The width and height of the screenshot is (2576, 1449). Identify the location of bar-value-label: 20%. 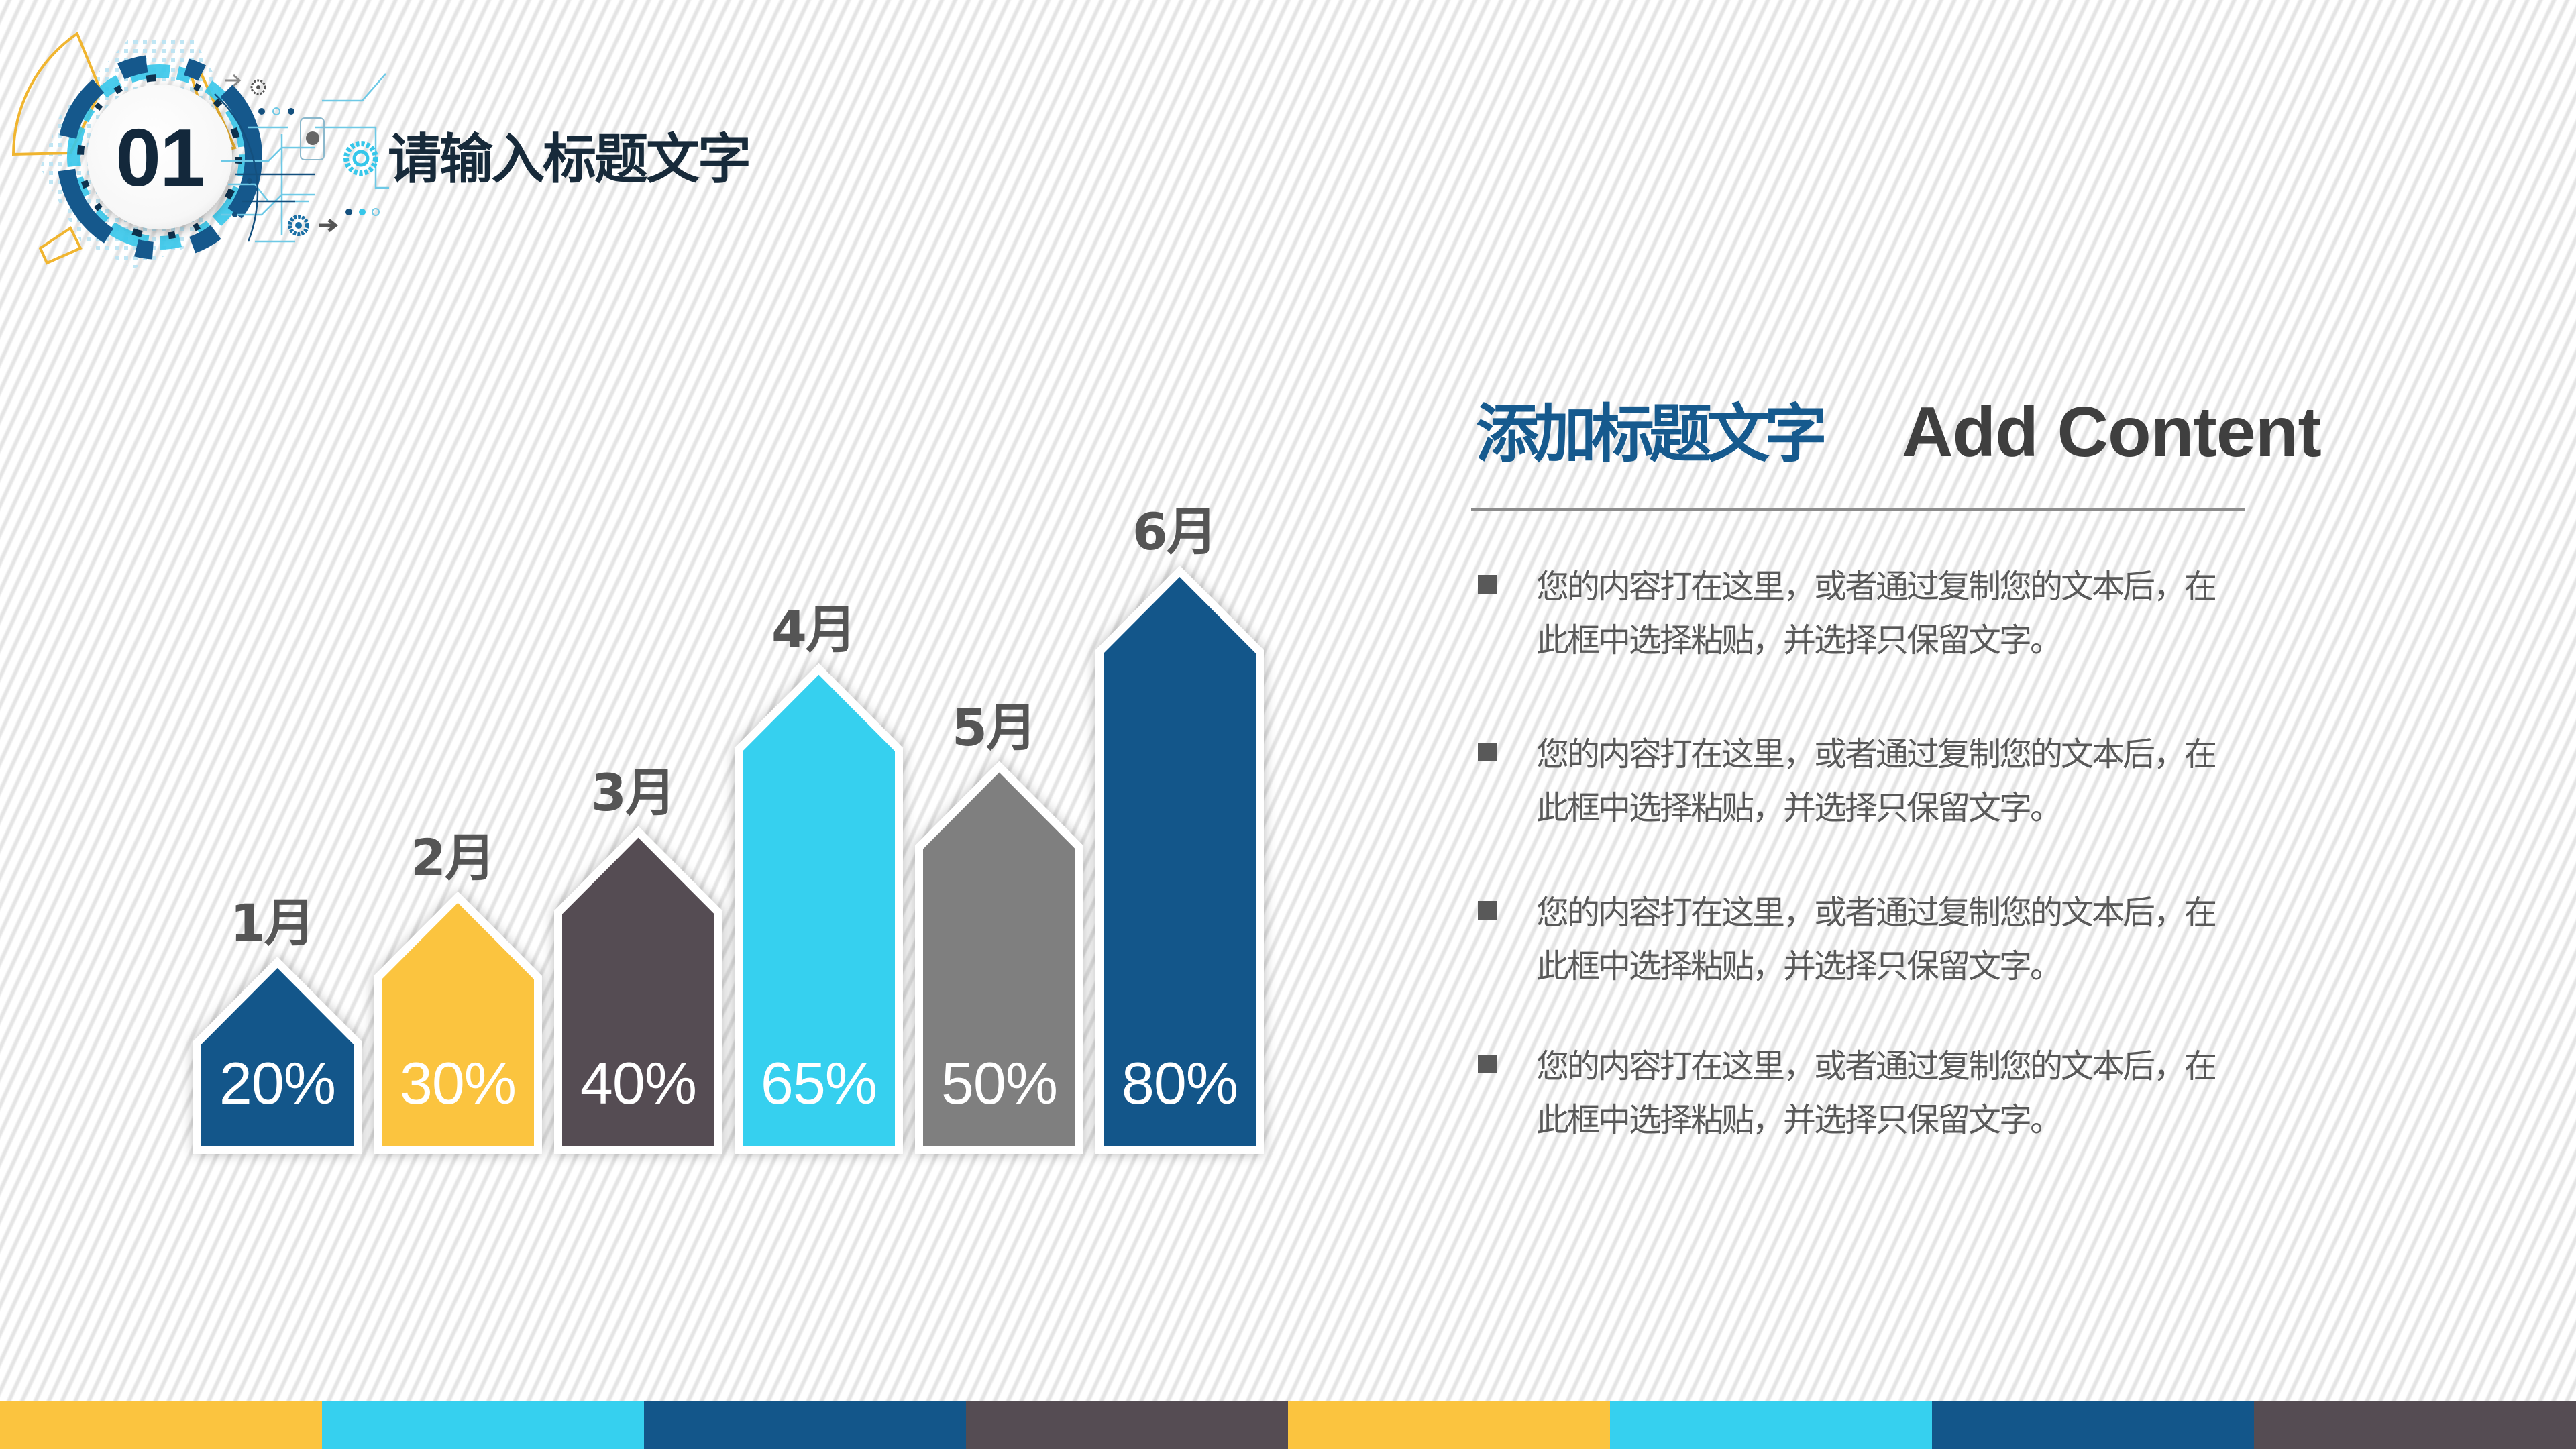
(277, 1083).